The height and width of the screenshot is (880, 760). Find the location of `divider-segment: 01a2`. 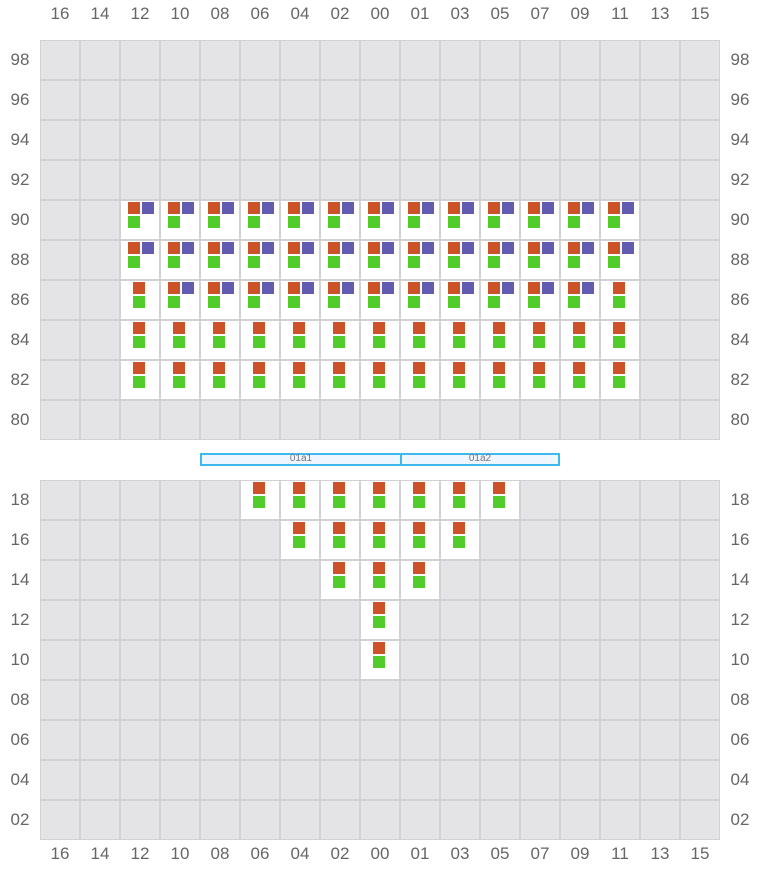

divider-segment: 01a2 is located at coordinates (480, 459).